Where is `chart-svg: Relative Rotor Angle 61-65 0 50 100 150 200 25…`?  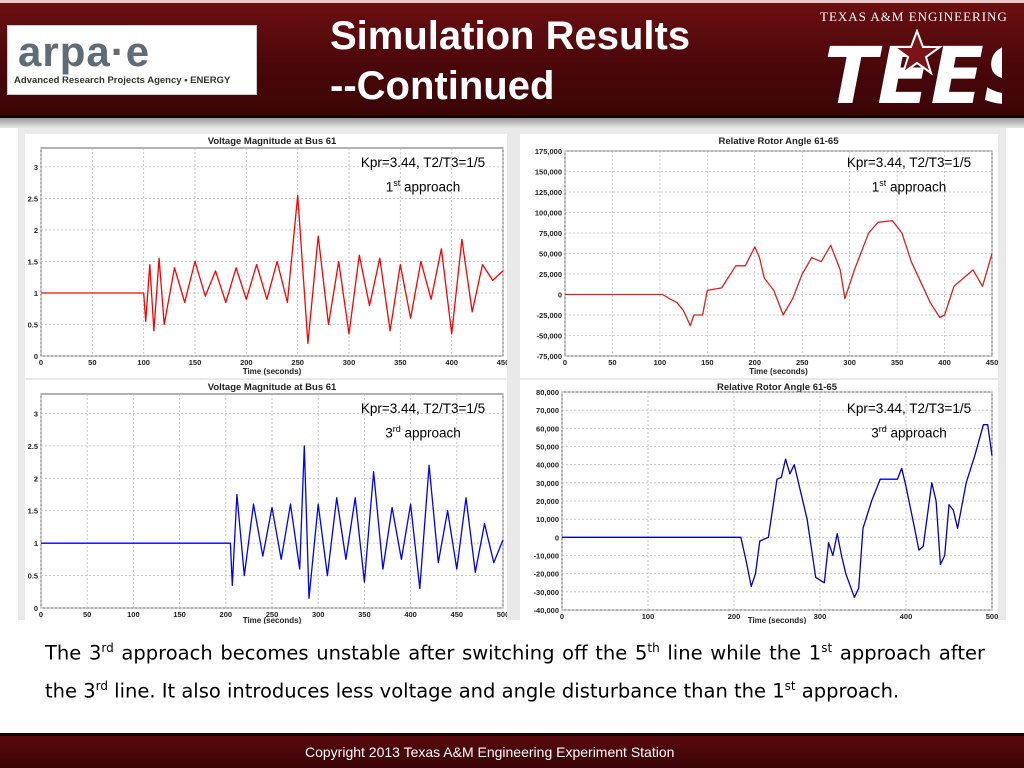 chart-svg: Relative Rotor Angle 61-65 0 50 100 150 200 25… is located at coordinates (766, 256).